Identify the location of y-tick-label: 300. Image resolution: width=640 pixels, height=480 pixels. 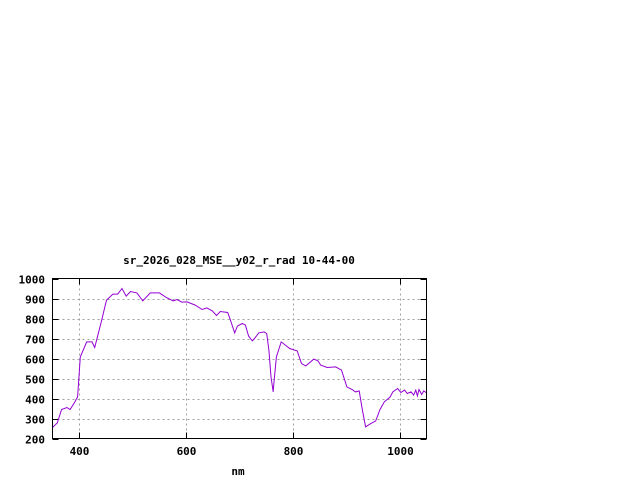
(35, 420).